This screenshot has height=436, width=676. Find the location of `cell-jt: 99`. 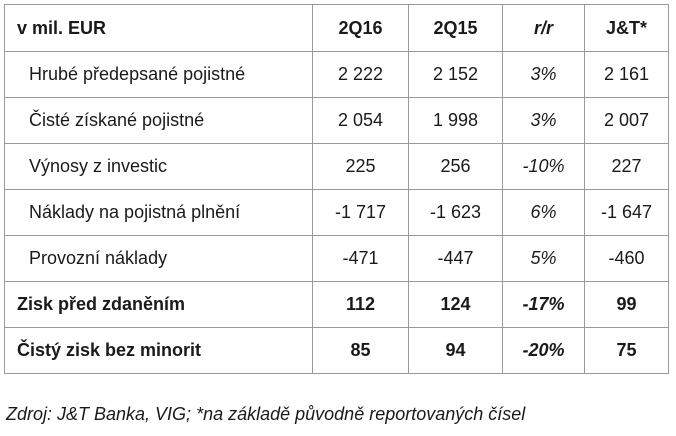

cell-jt: 99 is located at coordinates (626, 304).